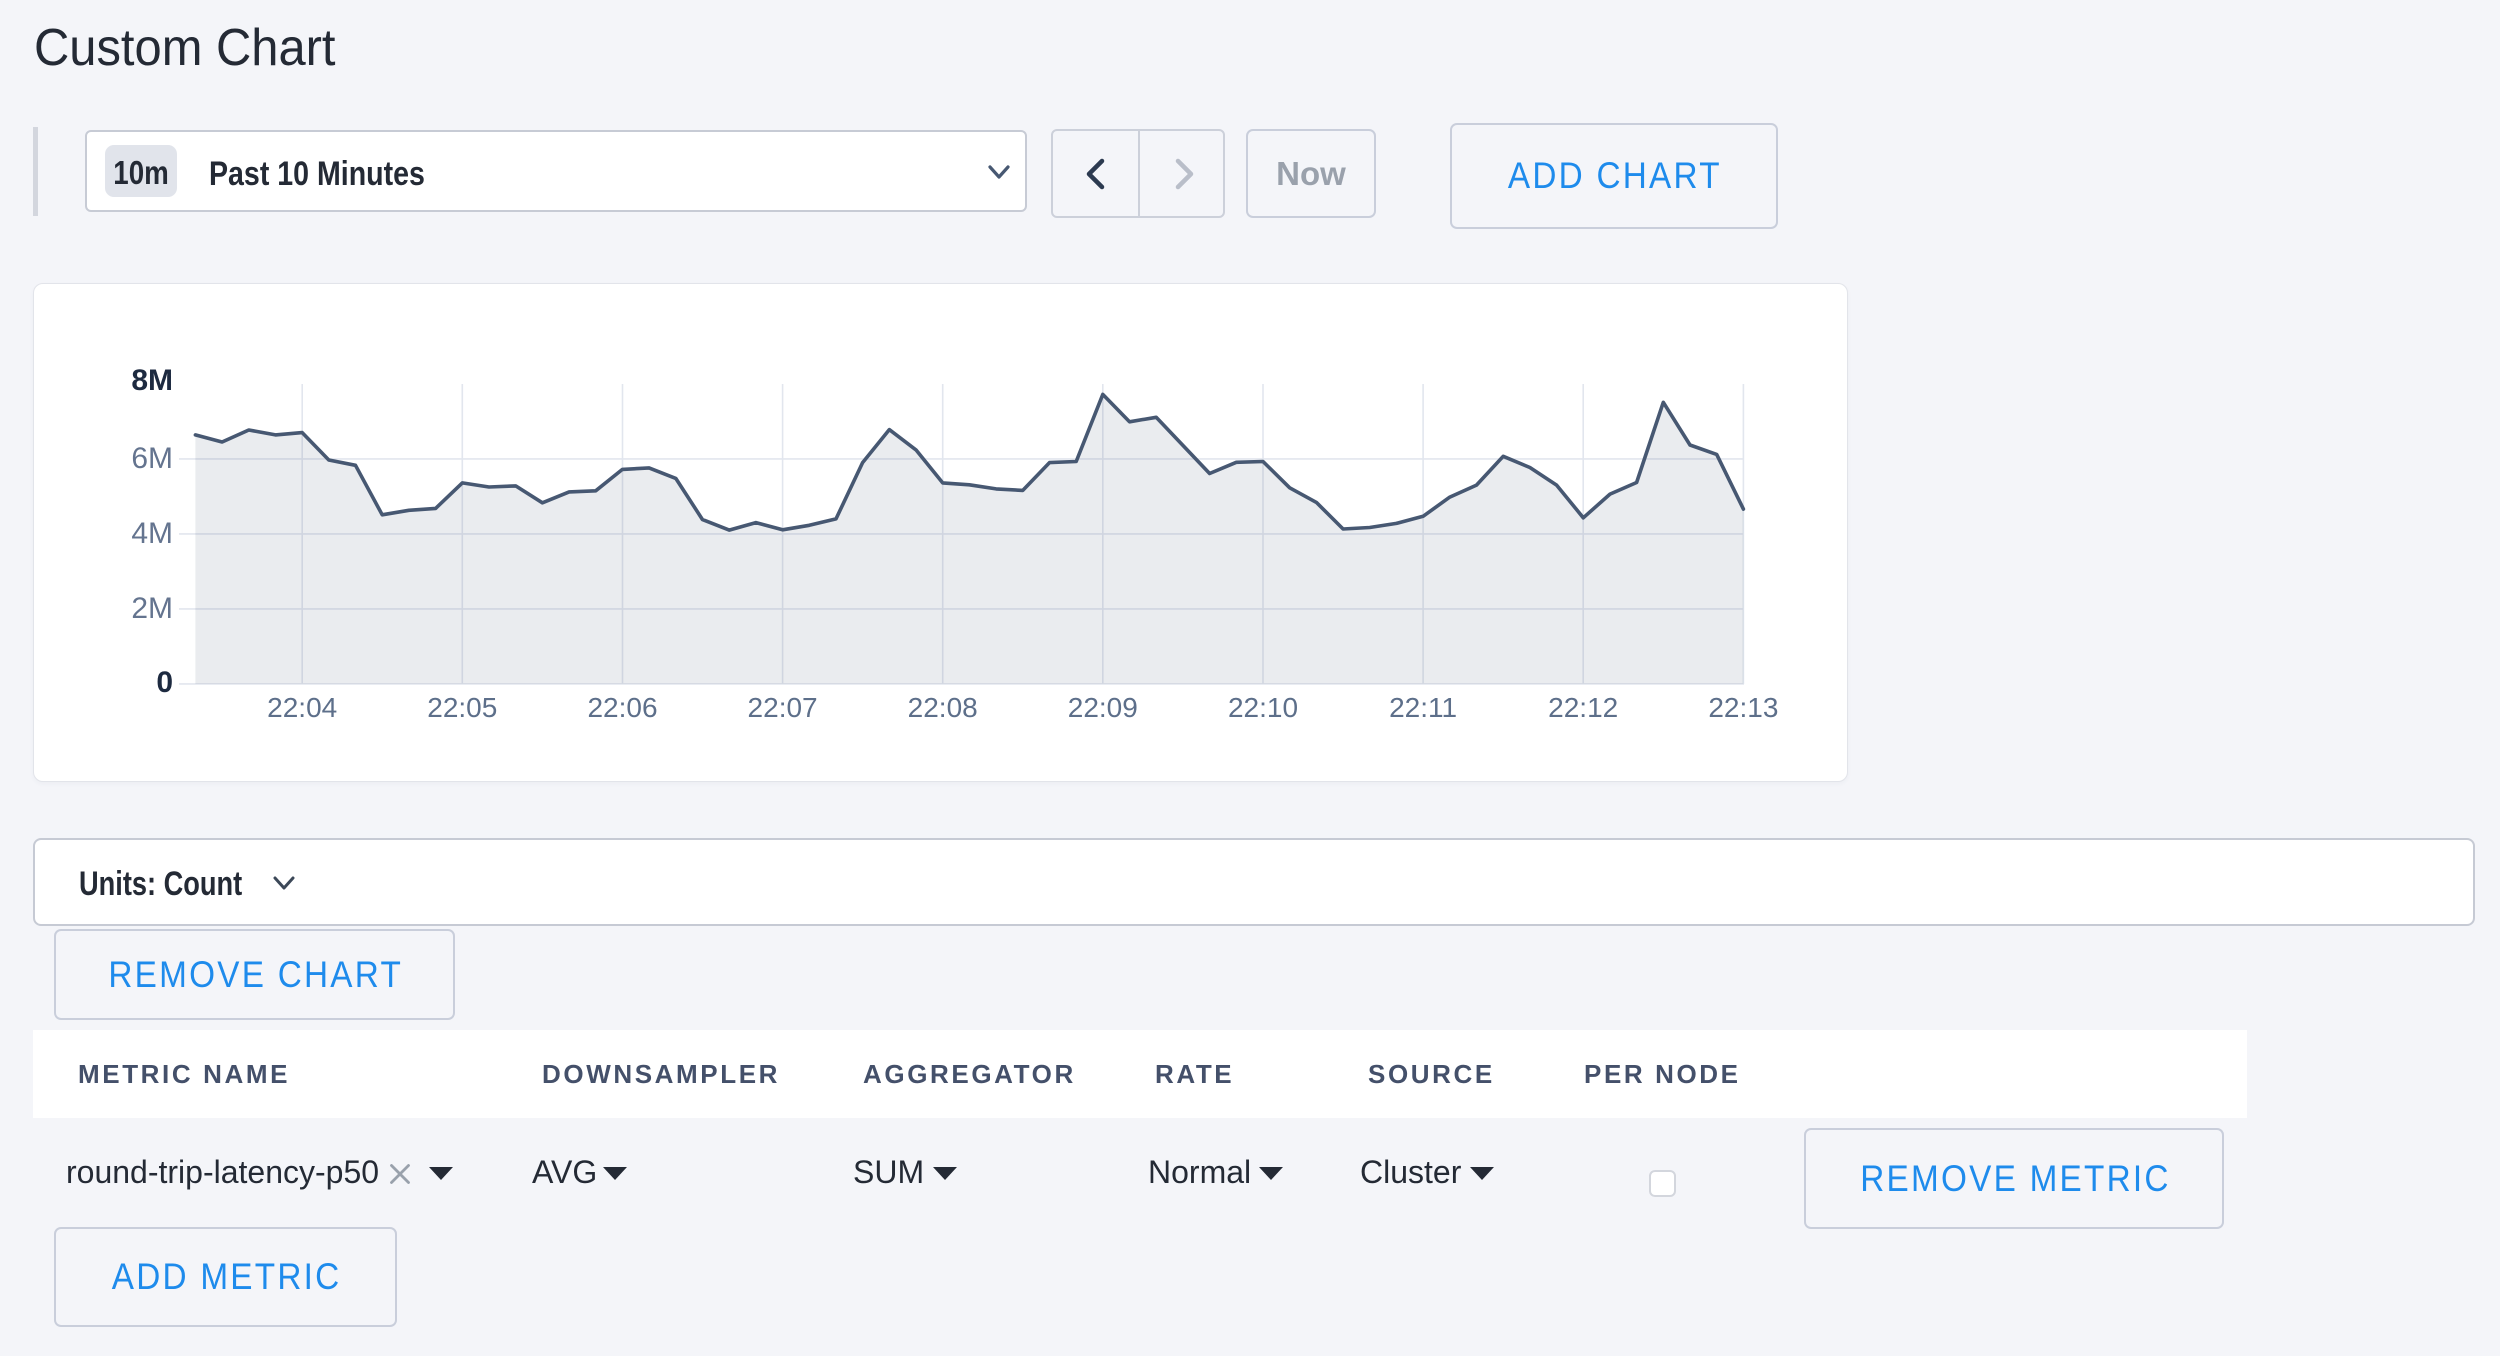 Image resolution: width=2500 pixels, height=1356 pixels. I want to click on svg-text: 2M, so click(152, 608).